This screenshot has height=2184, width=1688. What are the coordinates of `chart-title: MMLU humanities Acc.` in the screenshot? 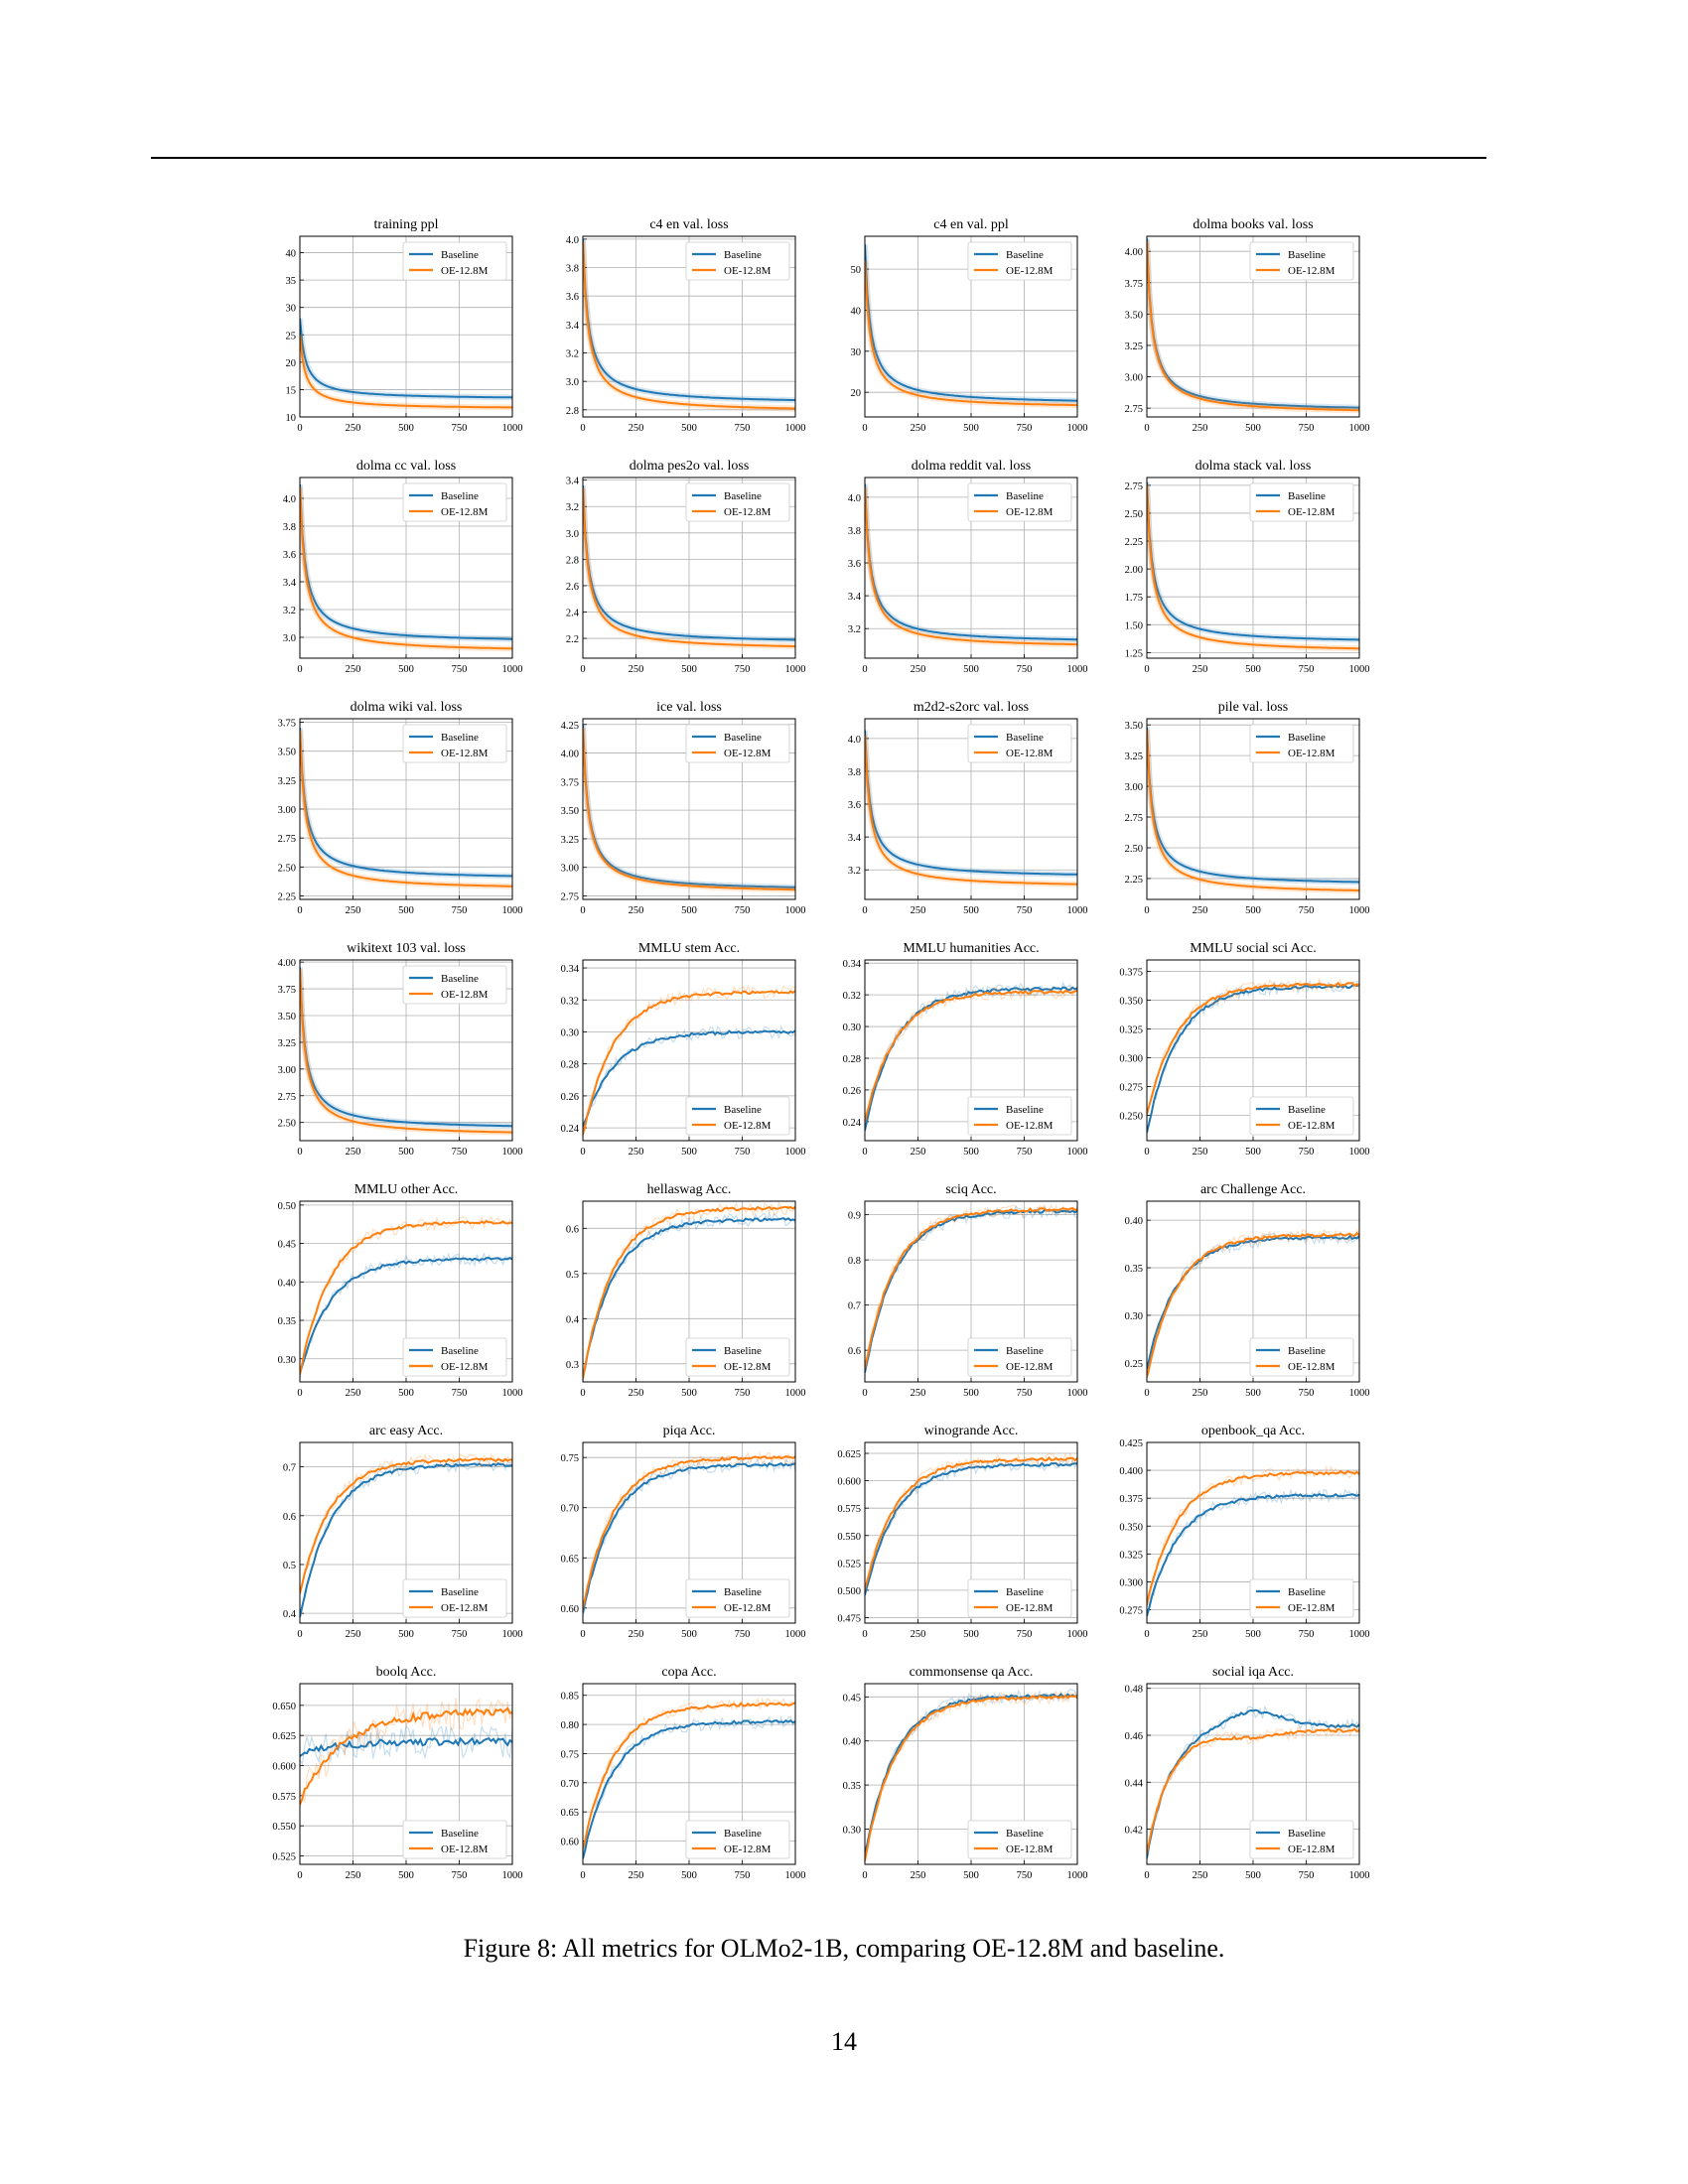 It's located at (971, 948).